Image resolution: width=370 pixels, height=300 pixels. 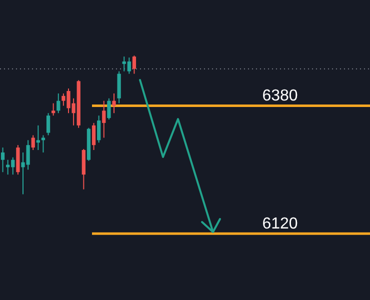 I want to click on ref-line-label: 6120, so click(x=280, y=224).